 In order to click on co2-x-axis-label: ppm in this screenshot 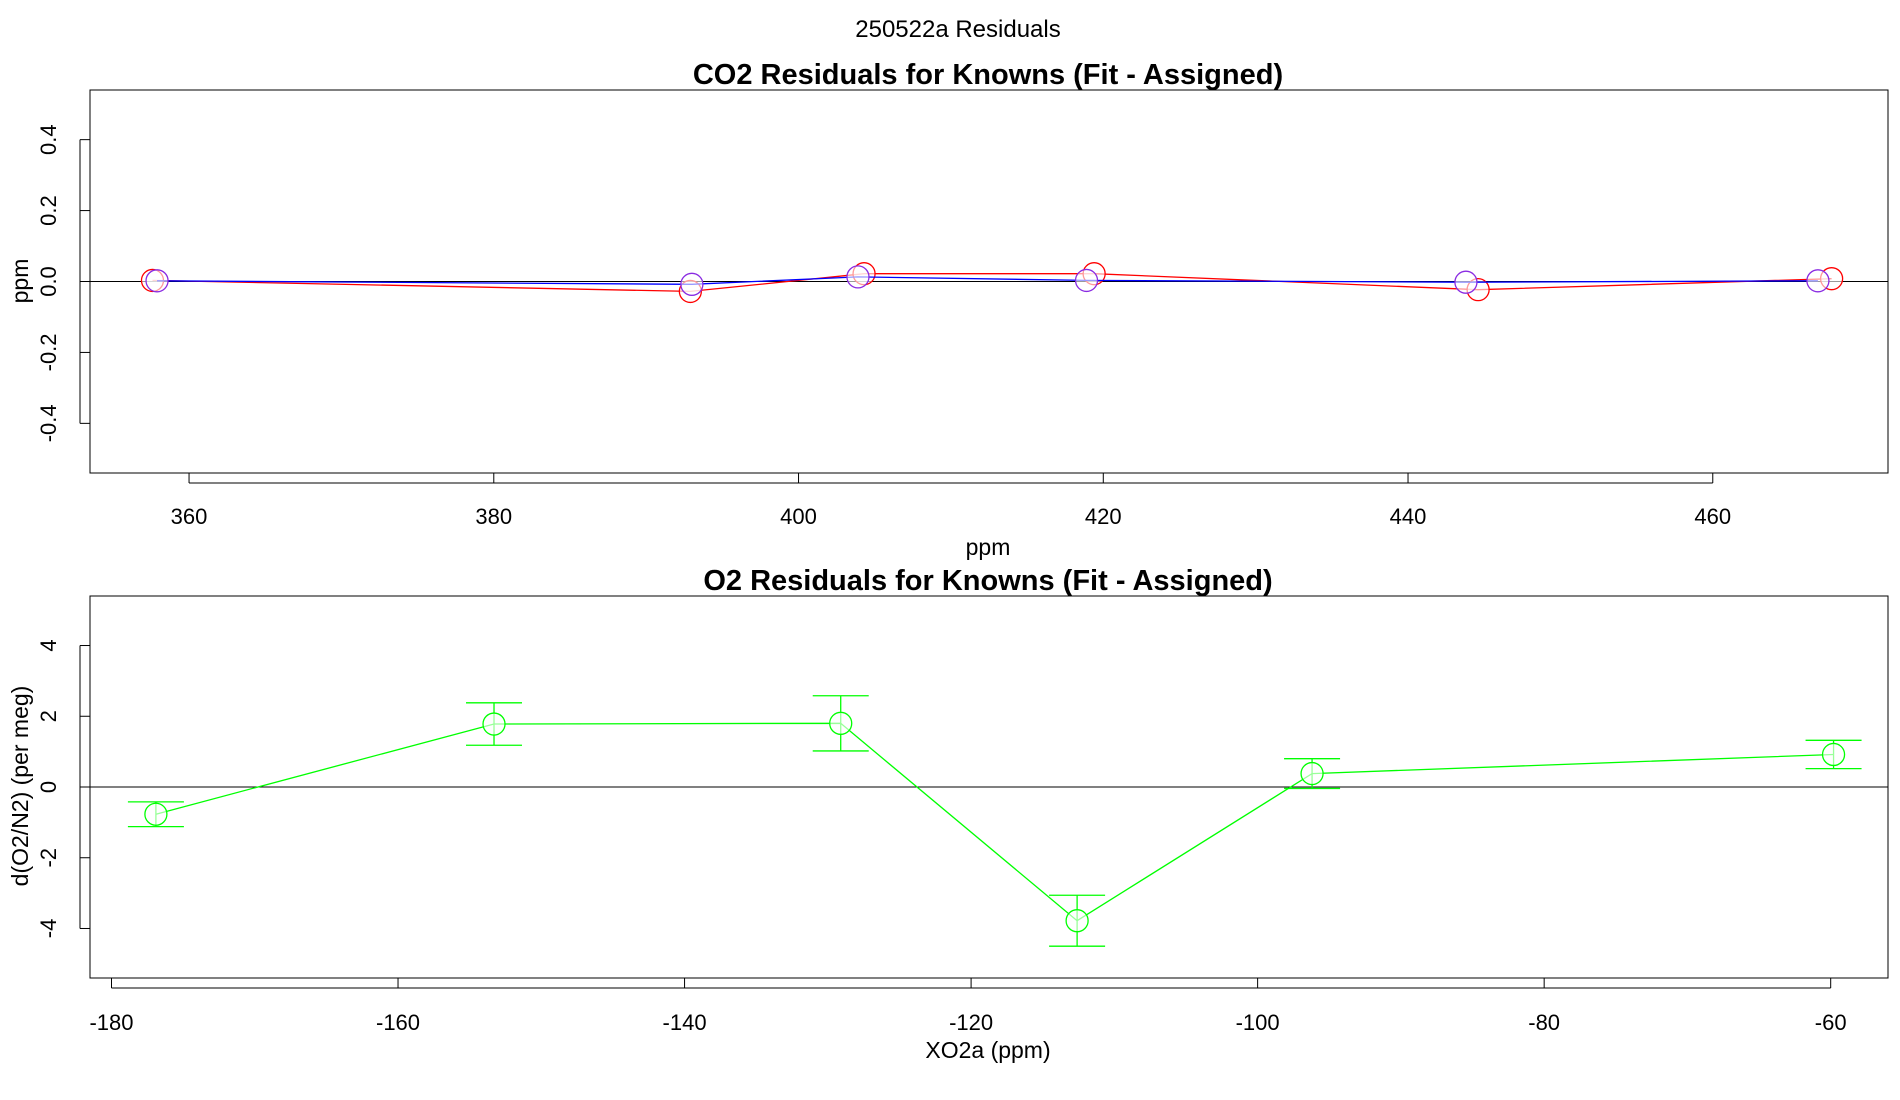, I will do `click(988, 547)`.